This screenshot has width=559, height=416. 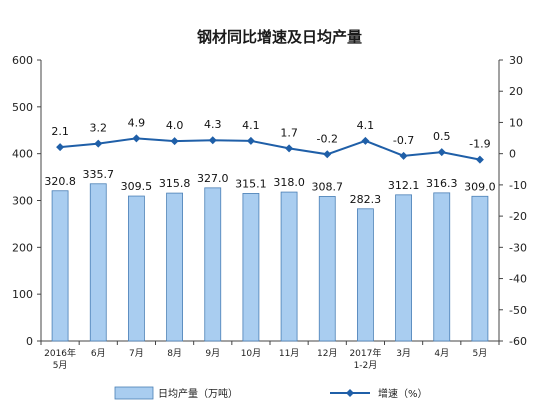 What do you see at coordinates (404, 185) in the screenshot?
I see `bar-value-label: 312.1` at bounding box center [404, 185].